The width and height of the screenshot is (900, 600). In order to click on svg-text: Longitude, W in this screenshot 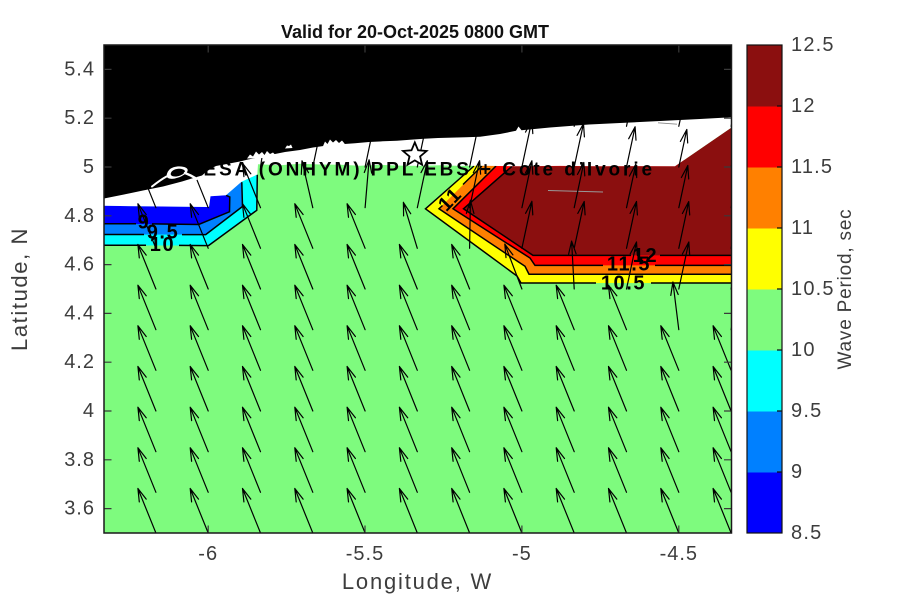, I will do `click(417, 581)`.